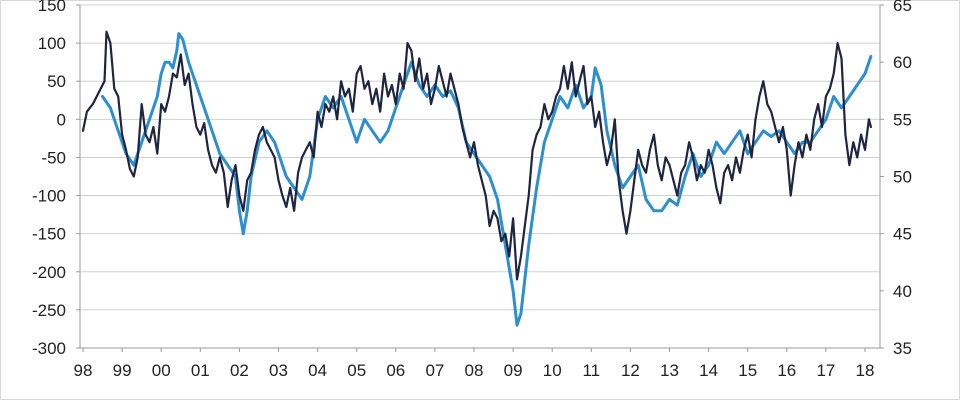 The width and height of the screenshot is (960, 400). I want to click on x-tick-label: 11, so click(591, 370).